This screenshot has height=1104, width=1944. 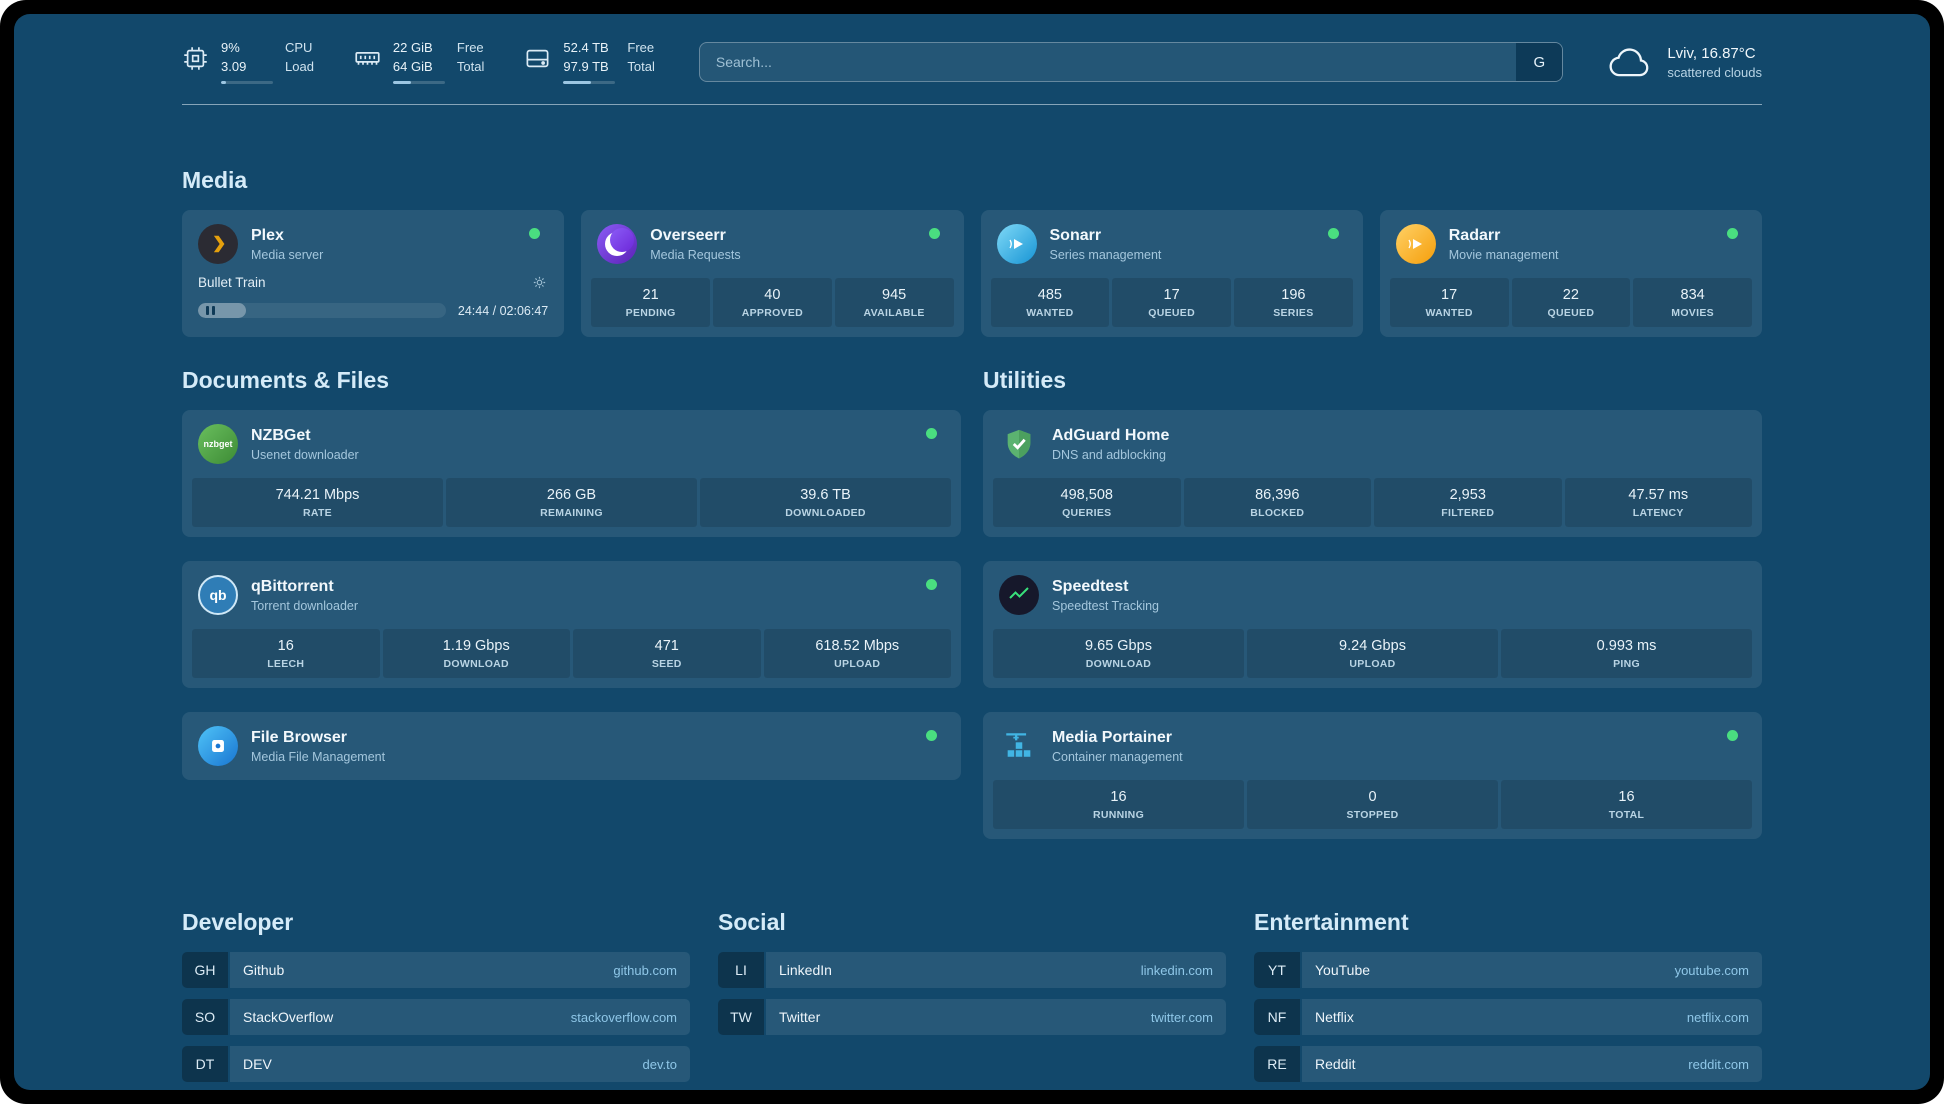 What do you see at coordinates (232, 282) in the screenshot?
I see `now-playing-title: Bullet Train` at bounding box center [232, 282].